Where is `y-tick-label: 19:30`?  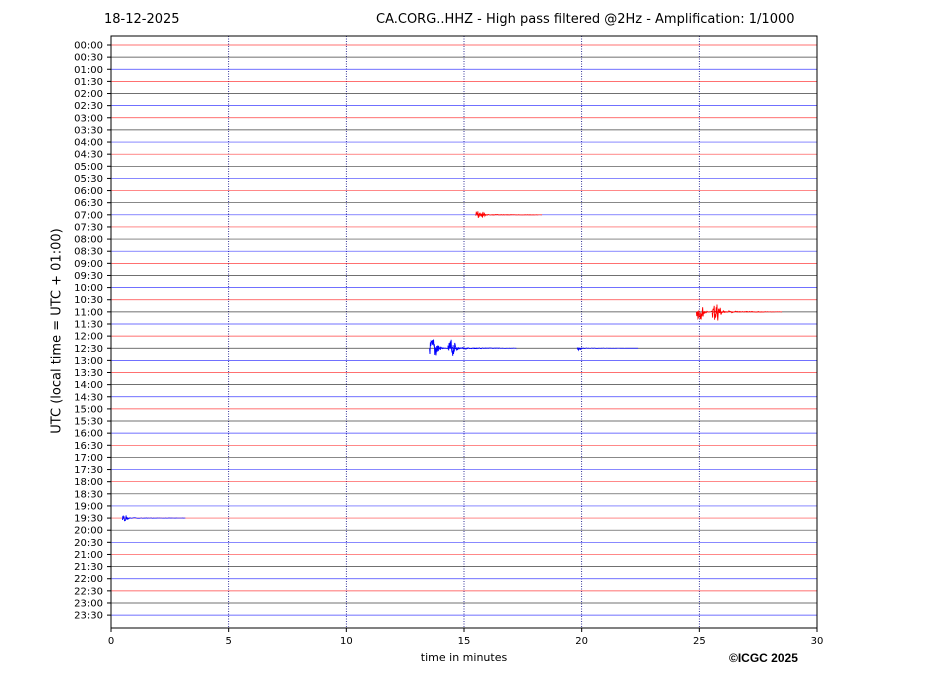
y-tick-label: 19:30 is located at coordinates (88, 519).